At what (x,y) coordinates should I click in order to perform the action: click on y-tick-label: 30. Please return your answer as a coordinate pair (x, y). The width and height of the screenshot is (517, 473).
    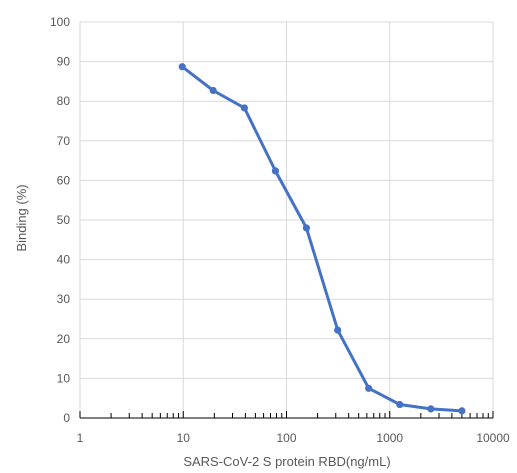
    Looking at the image, I should click on (64, 299).